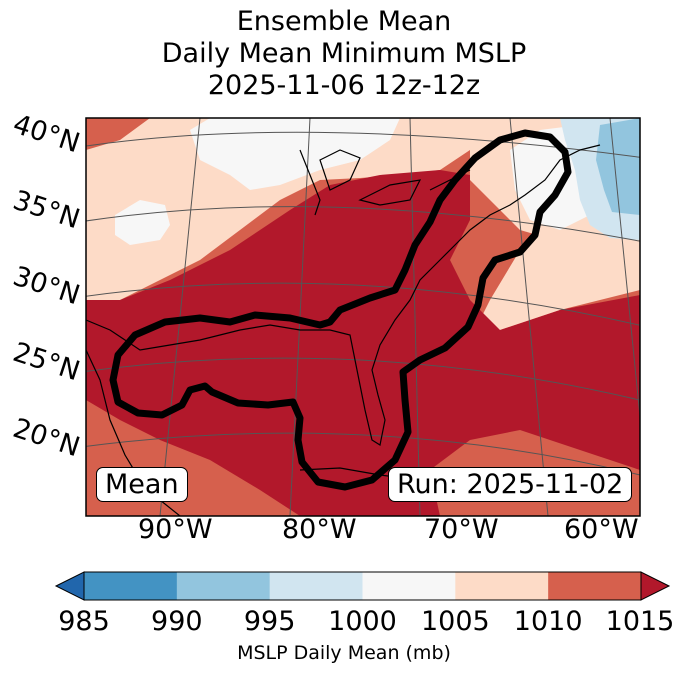 This screenshot has width=688, height=674. What do you see at coordinates (344, 53) in the screenshot?
I see `title-line-2: Daily Mean Minimum MSLP` at bounding box center [344, 53].